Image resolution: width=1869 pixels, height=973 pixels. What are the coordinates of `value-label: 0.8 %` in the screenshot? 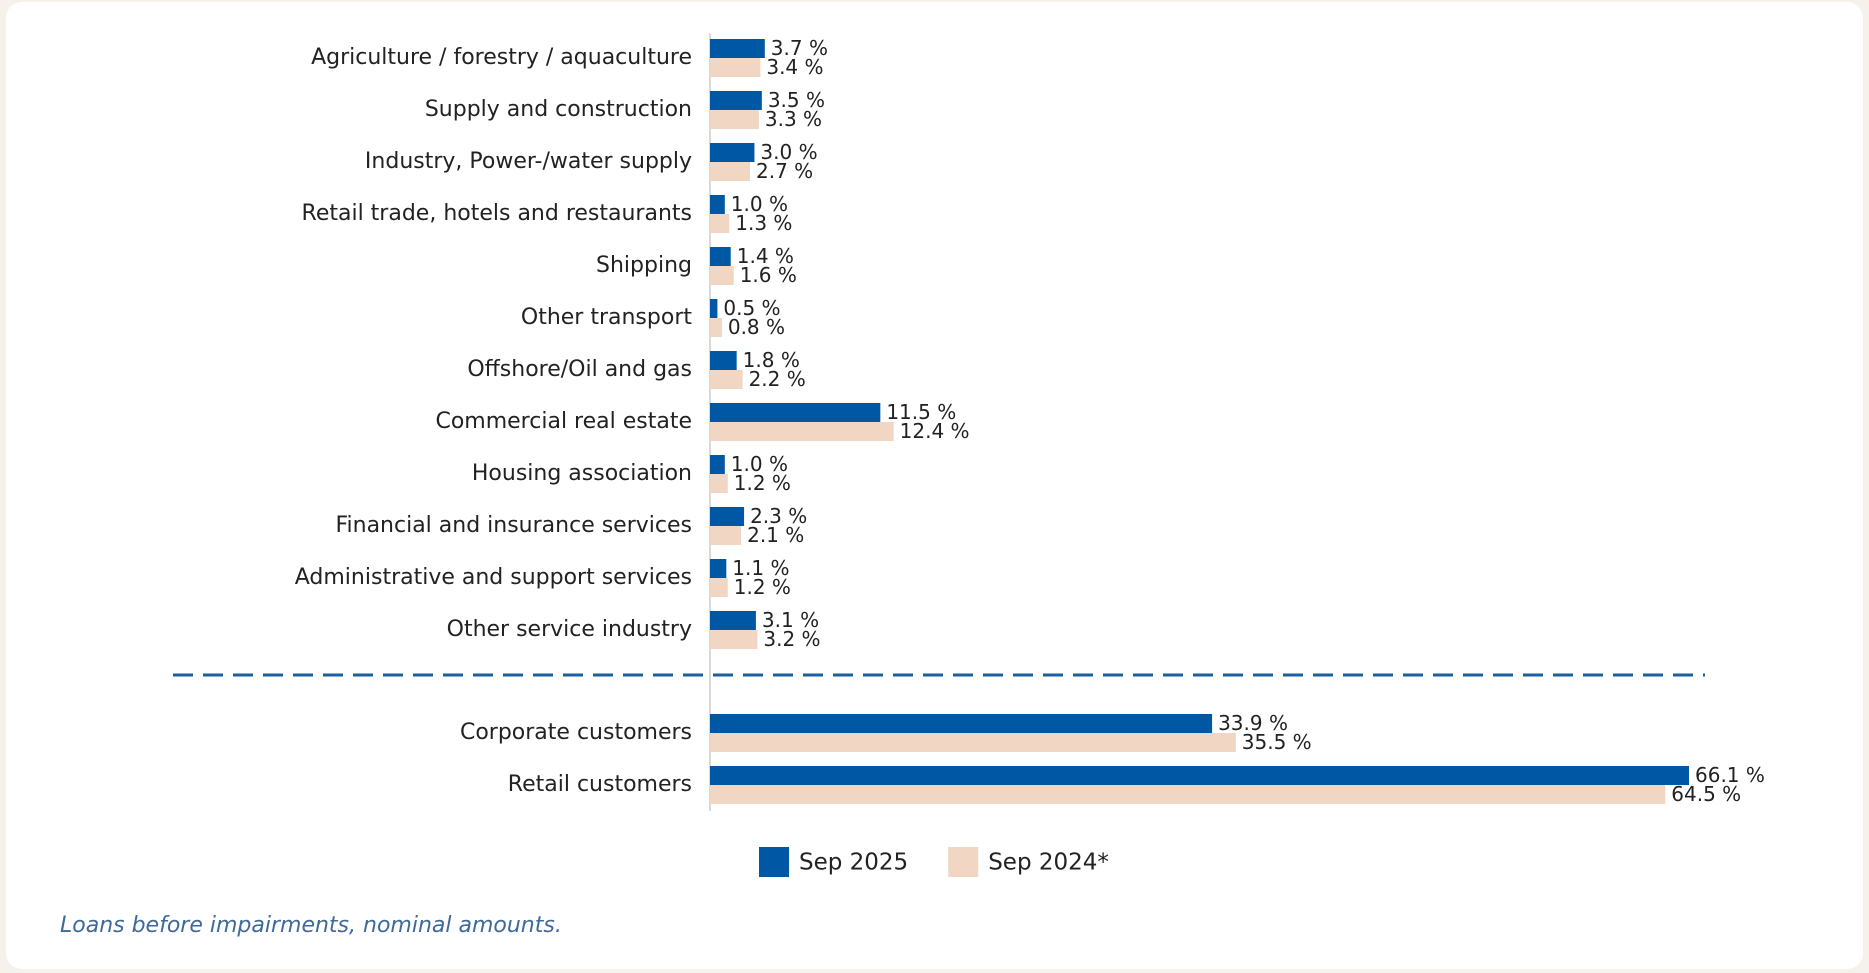 It's located at (756, 327).